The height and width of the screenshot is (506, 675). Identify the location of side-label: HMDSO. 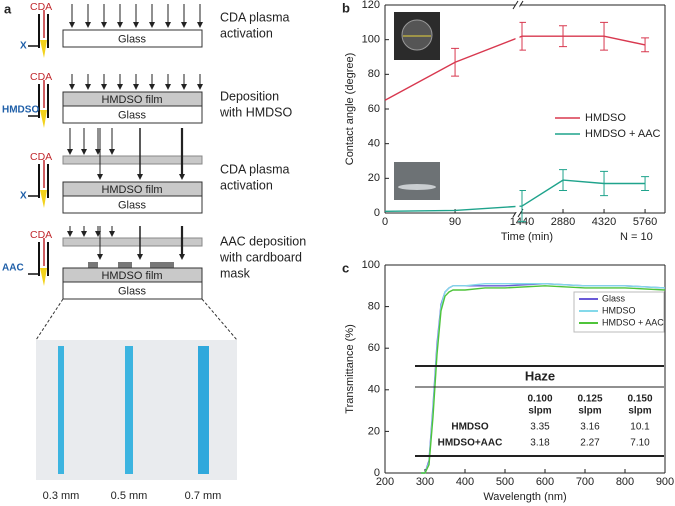
(20, 110).